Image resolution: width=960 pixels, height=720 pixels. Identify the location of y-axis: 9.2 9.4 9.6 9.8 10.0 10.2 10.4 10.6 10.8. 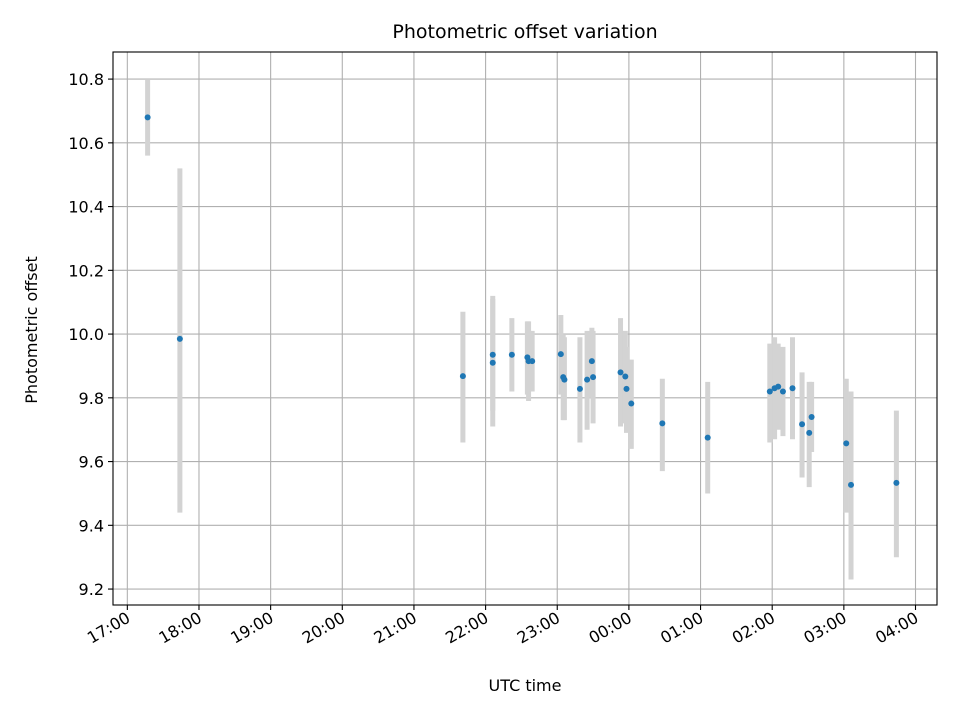
(90, 334).